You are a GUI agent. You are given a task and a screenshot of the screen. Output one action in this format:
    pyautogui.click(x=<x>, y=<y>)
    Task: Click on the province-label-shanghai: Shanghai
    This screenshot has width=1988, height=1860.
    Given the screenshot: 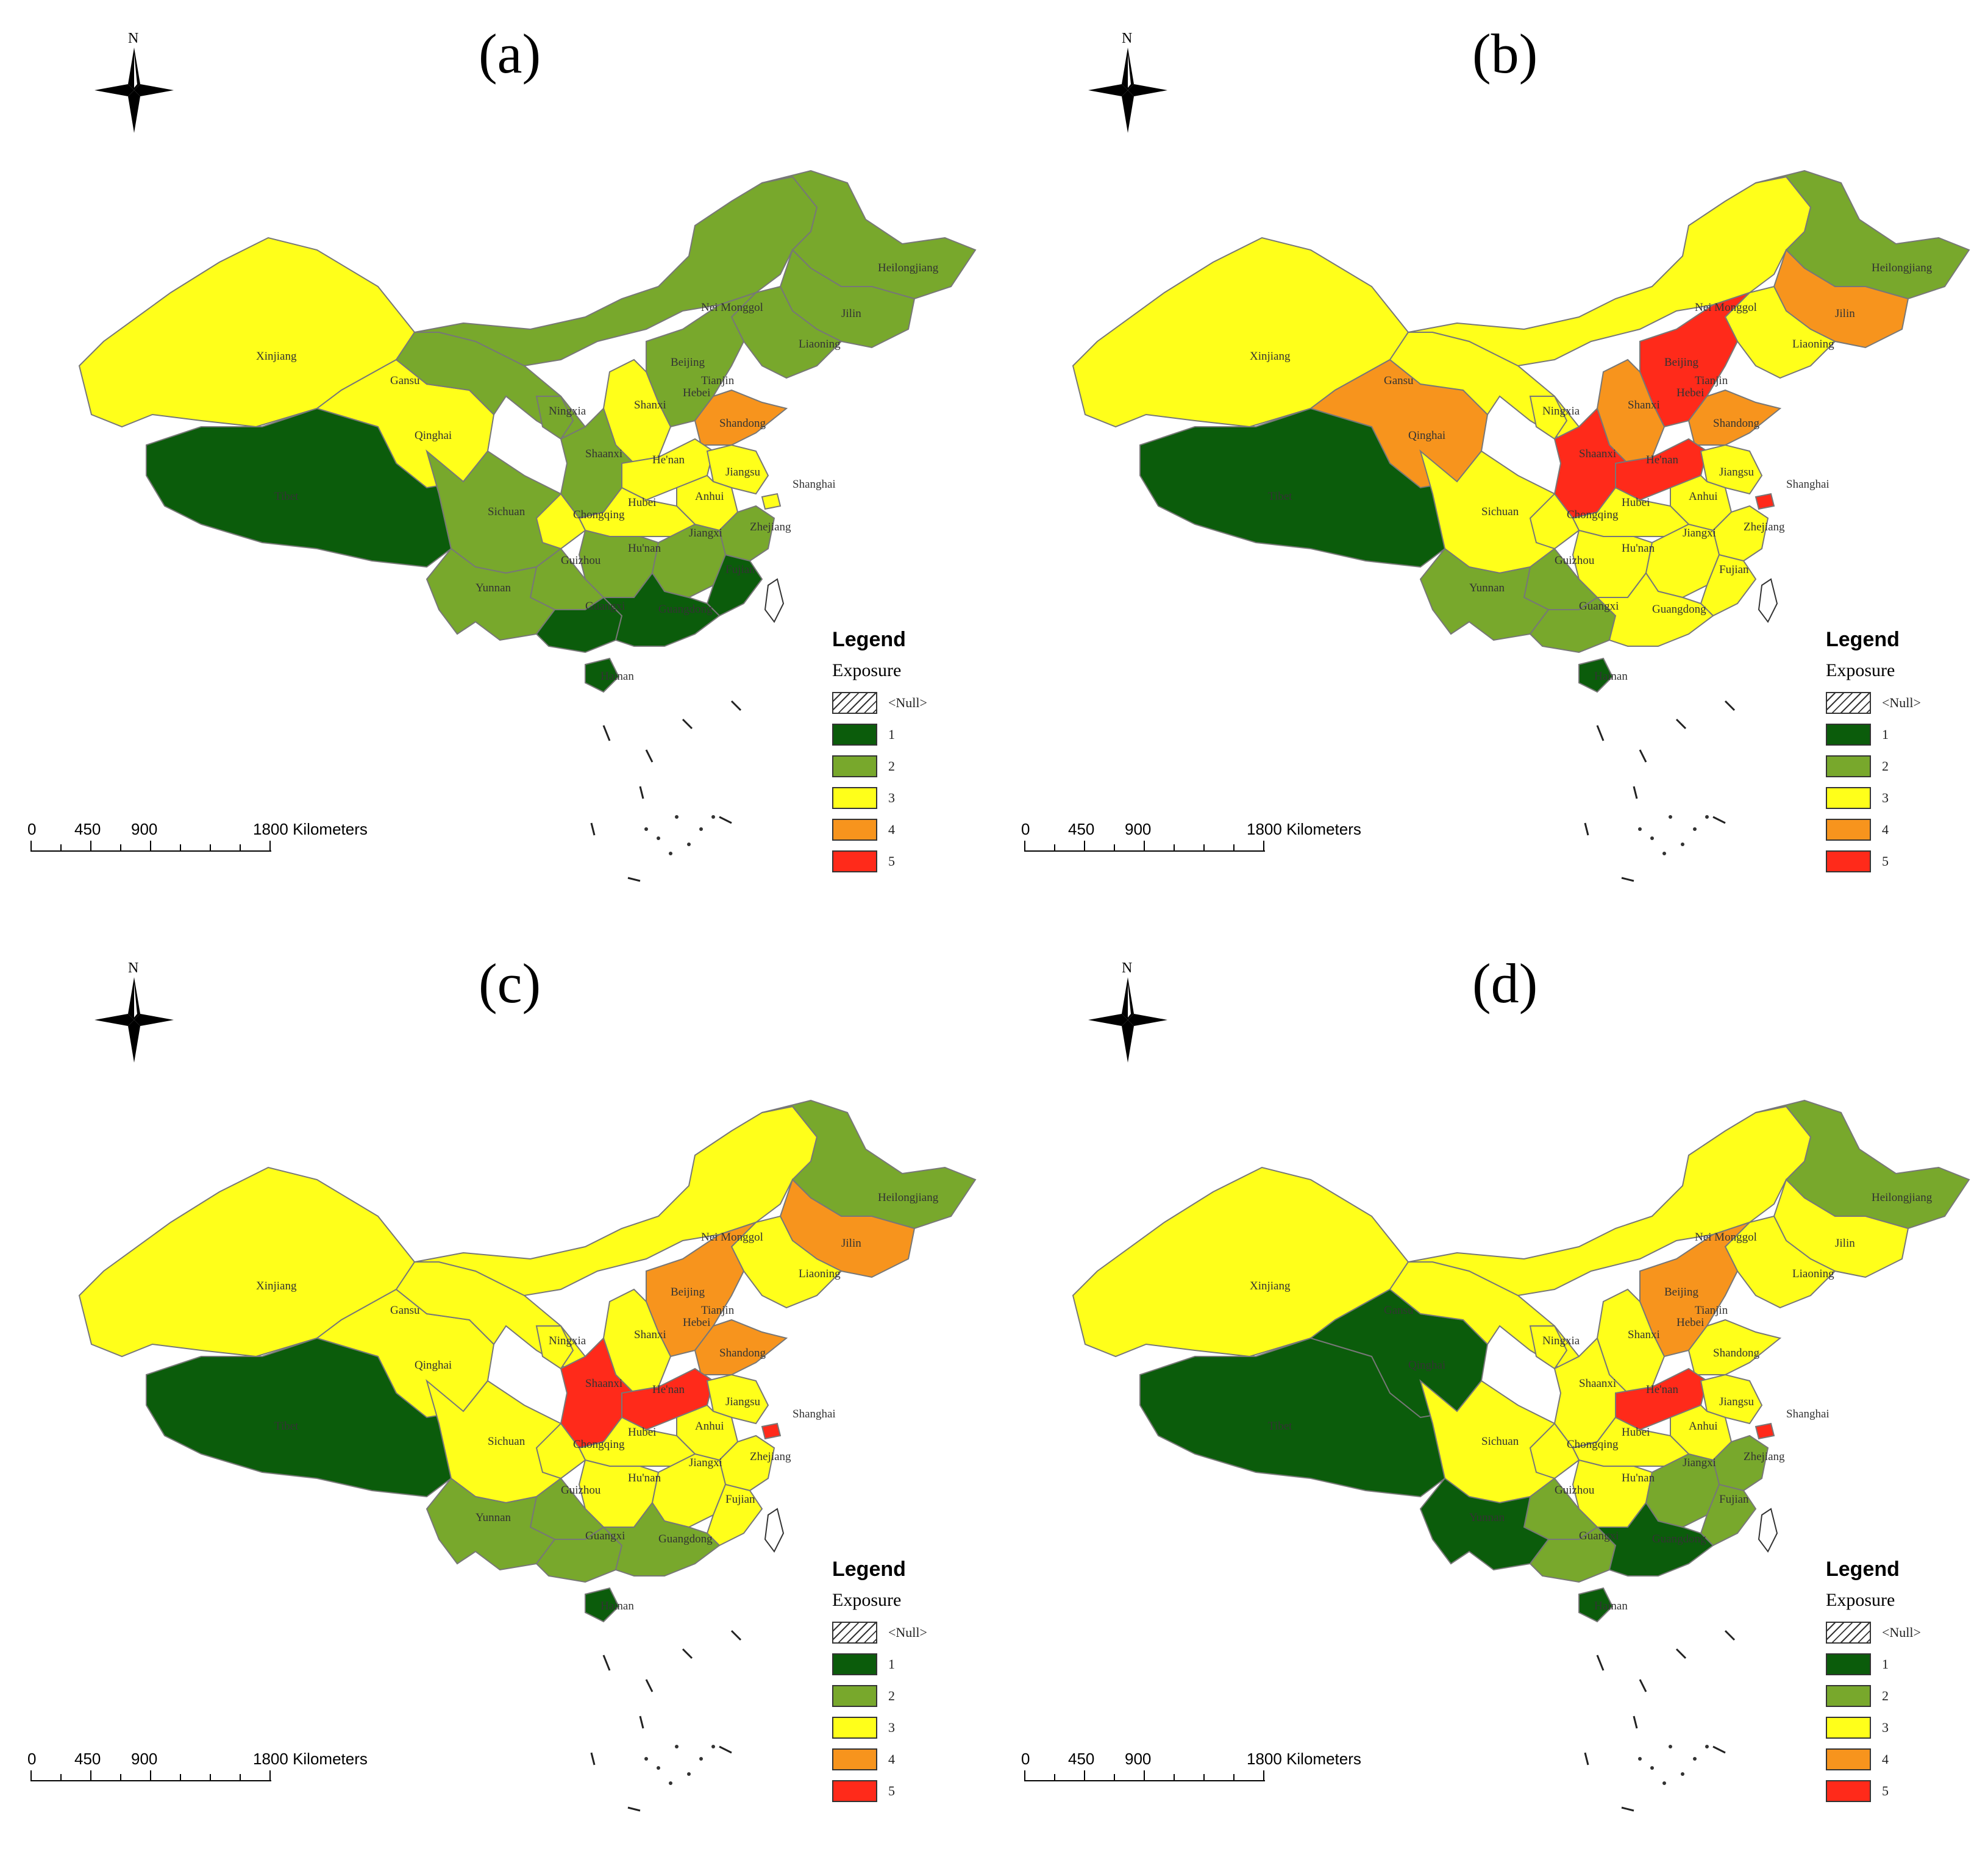 What is the action you would take?
    pyautogui.click(x=1807, y=1414)
    